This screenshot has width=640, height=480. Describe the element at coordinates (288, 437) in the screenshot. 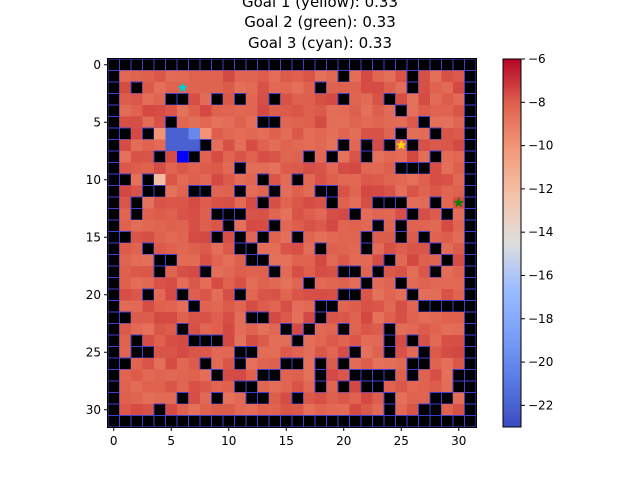

I see `x-axis: 0 5 10 15 20 25 30` at that location.